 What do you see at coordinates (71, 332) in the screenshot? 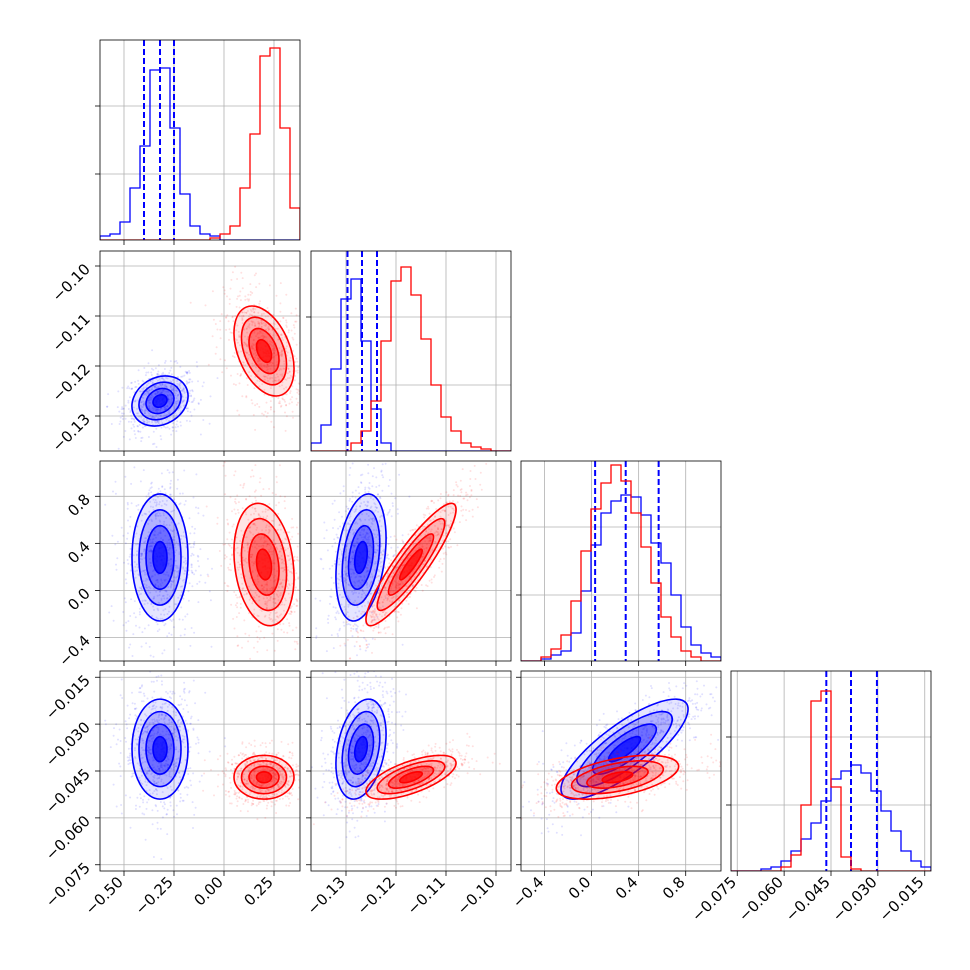
I see `y-tick-label-1-2: −0.11` at bounding box center [71, 332].